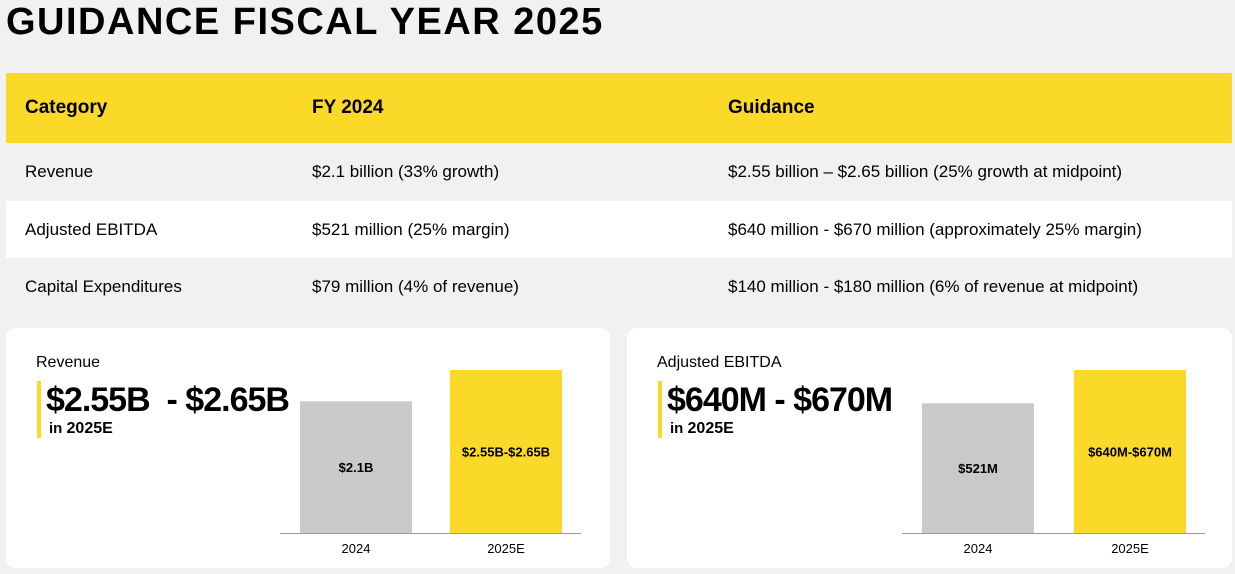 The width and height of the screenshot is (1235, 574). Describe the element at coordinates (415, 286) in the screenshot. I see `cell-fy2024: $79 million (4% of revenue)` at that location.